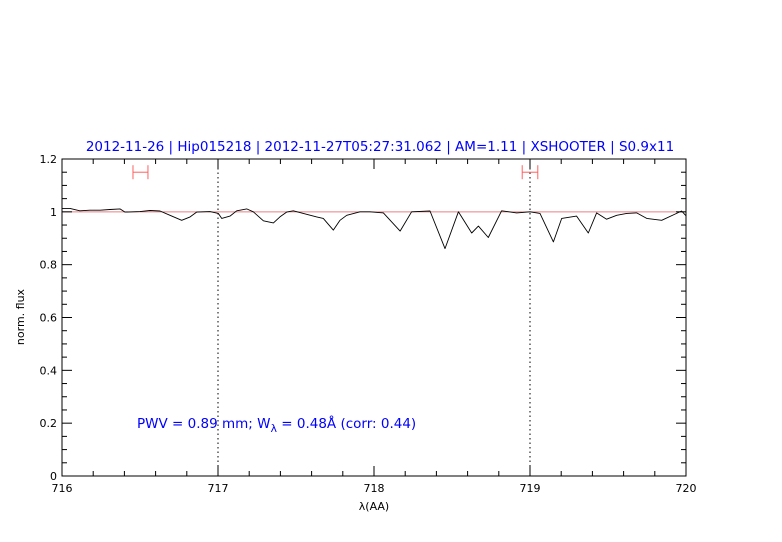 The height and width of the screenshot is (542, 782). I want to click on y-tick-label: 1.2, so click(49, 159).